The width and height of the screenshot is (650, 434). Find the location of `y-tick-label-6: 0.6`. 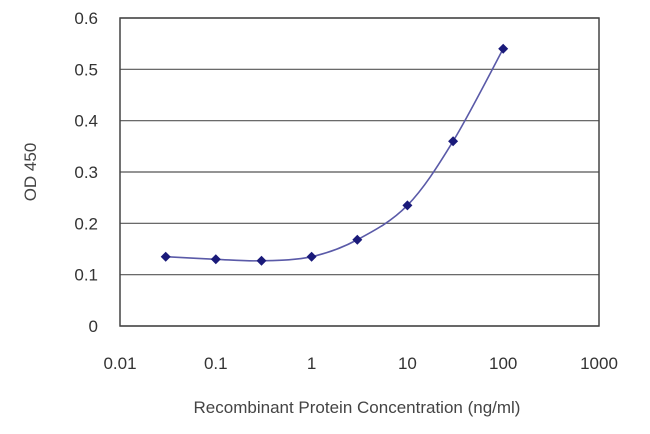

y-tick-label-6: 0.6 is located at coordinates (86, 18).